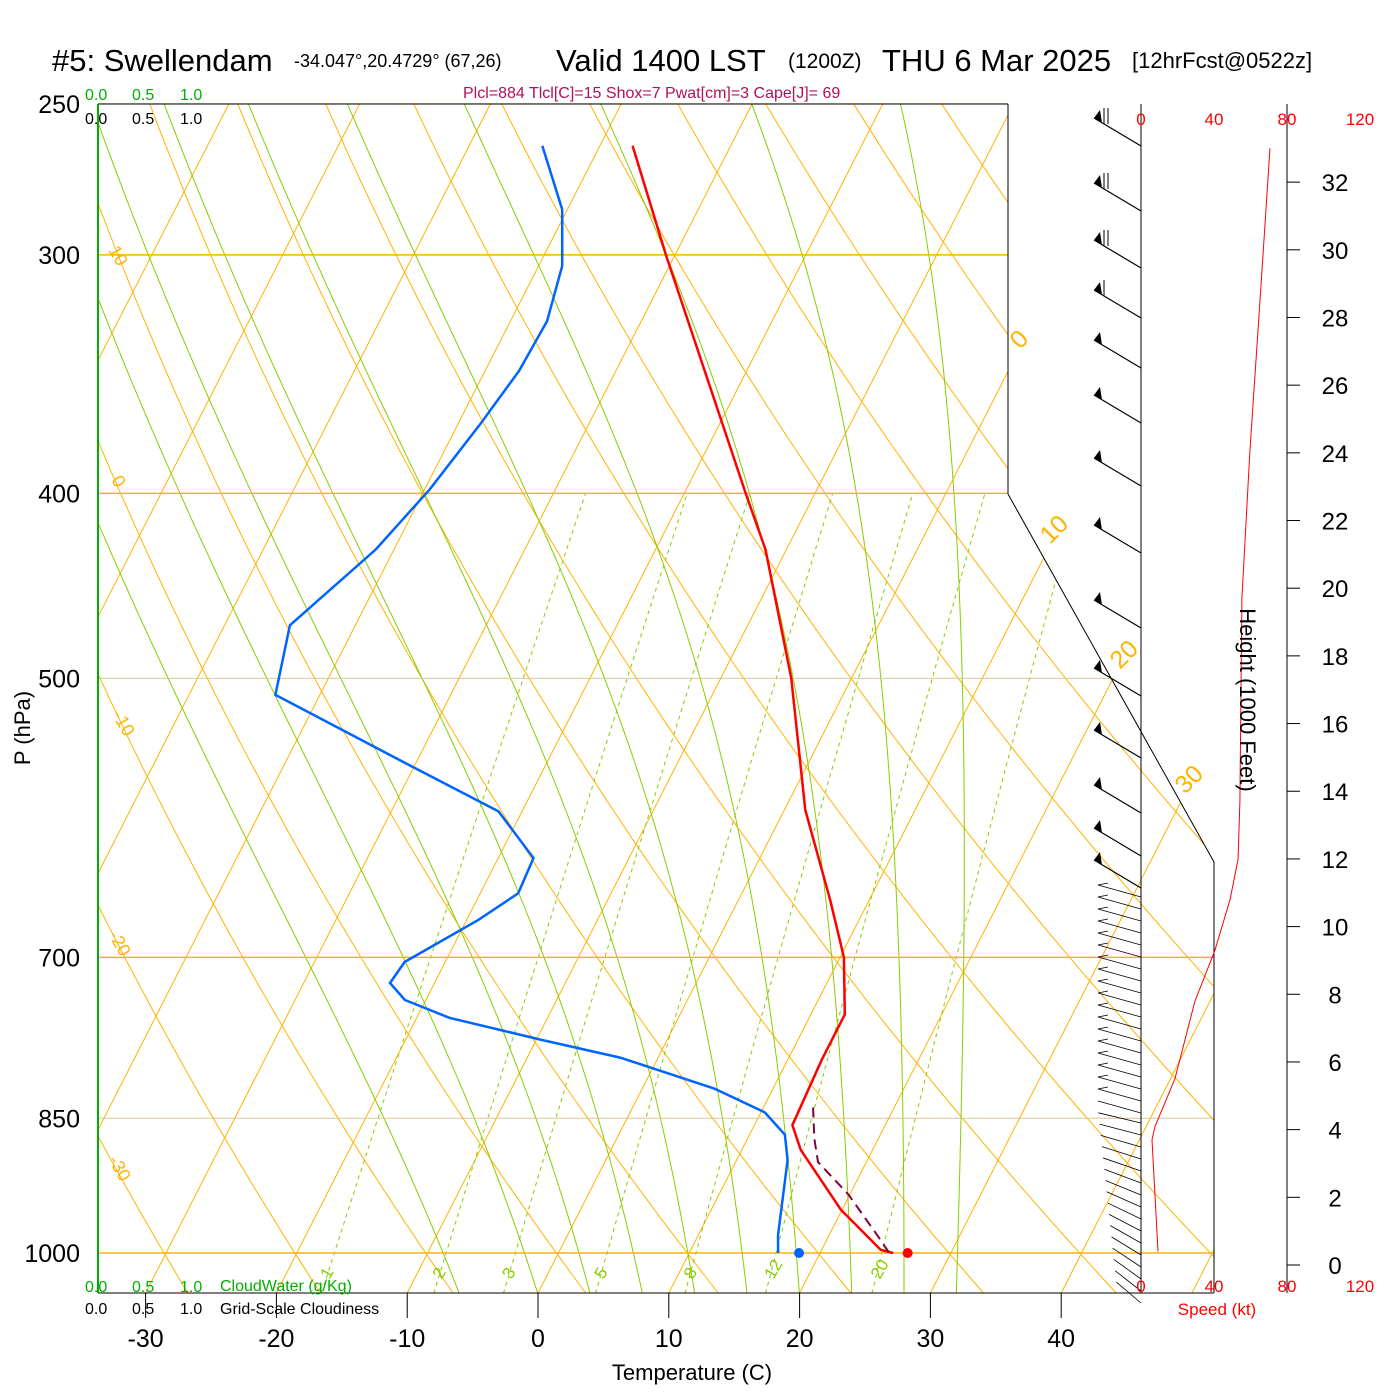  What do you see at coordinates (59, 105) in the screenshot?
I see `pressure-tick-label: 250` at bounding box center [59, 105].